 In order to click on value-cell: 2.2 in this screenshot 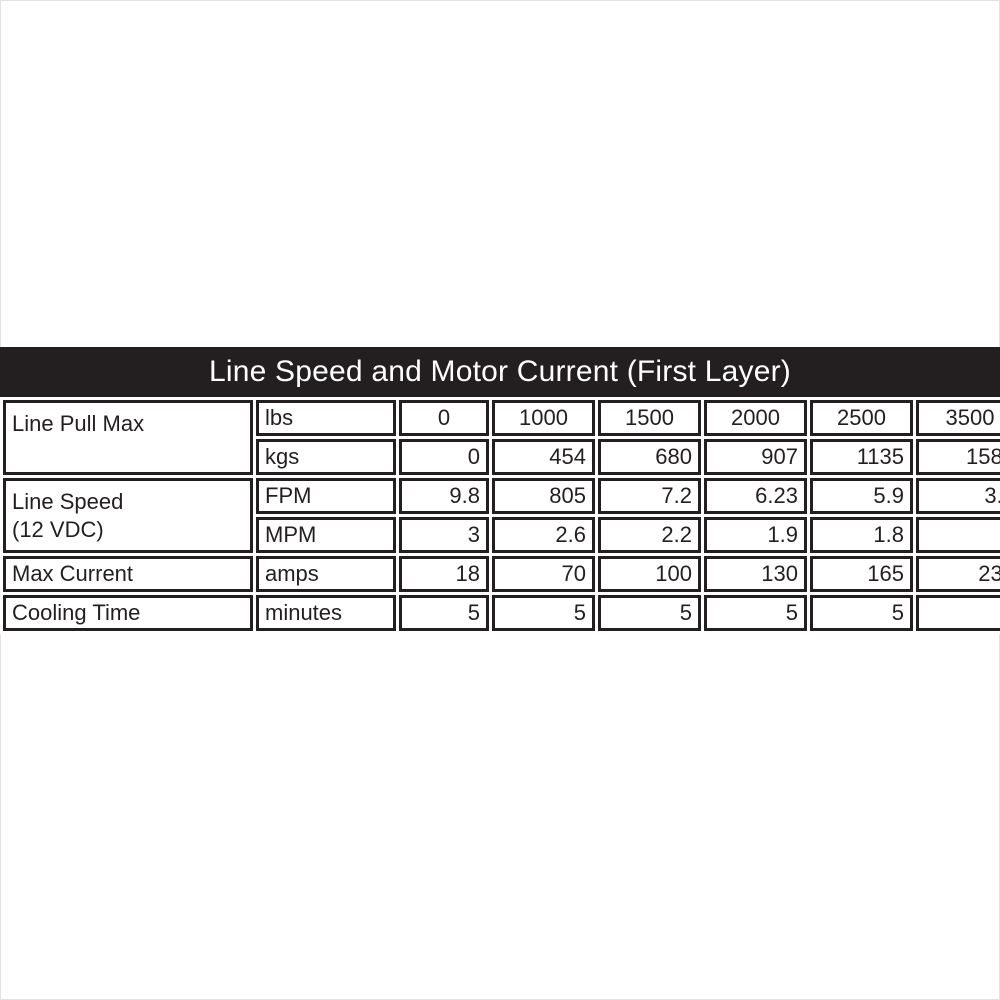, I will do `click(649, 535)`.